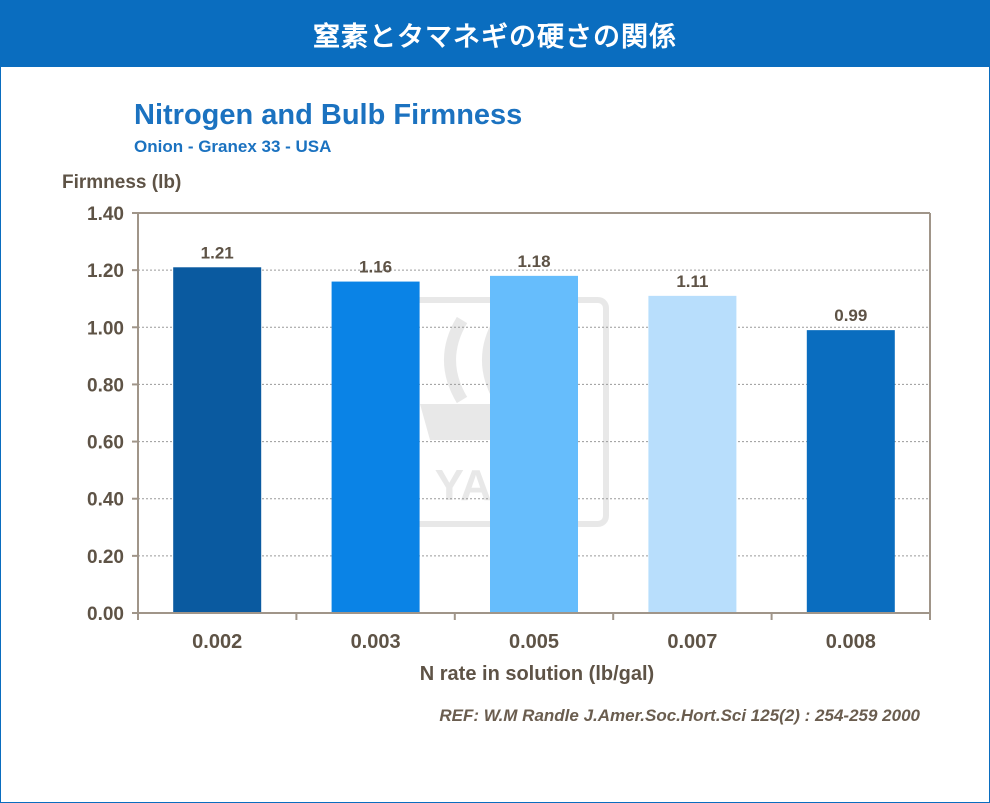 The height and width of the screenshot is (803, 990). Describe the element at coordinates (105, 614) in the screenshot. I see `y-tick-label: 0.00` at that location.